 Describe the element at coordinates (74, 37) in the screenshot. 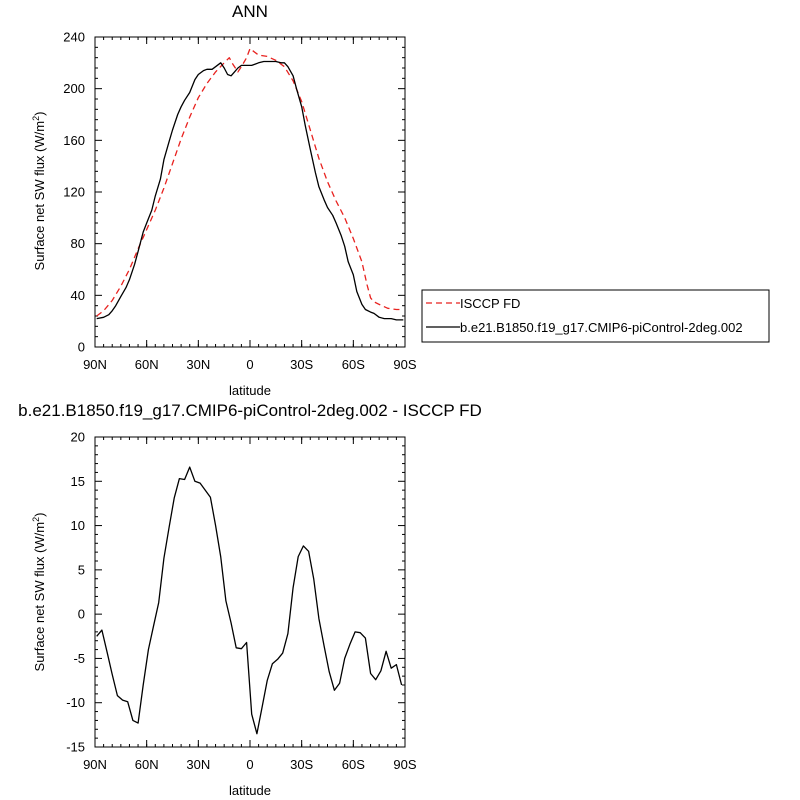

I see `y-tick-label: 240` at that location.